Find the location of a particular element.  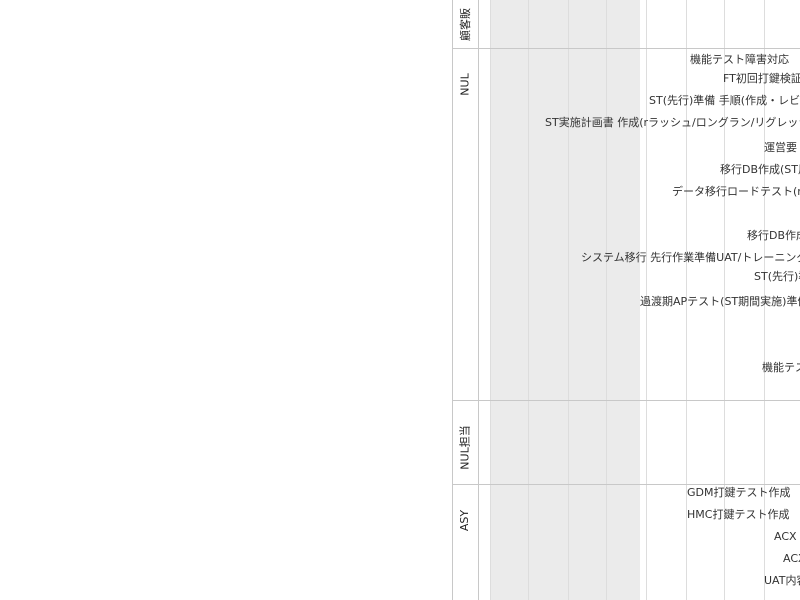

task-label: 機能テスト障害対応 is located at coordinates (739, 59).